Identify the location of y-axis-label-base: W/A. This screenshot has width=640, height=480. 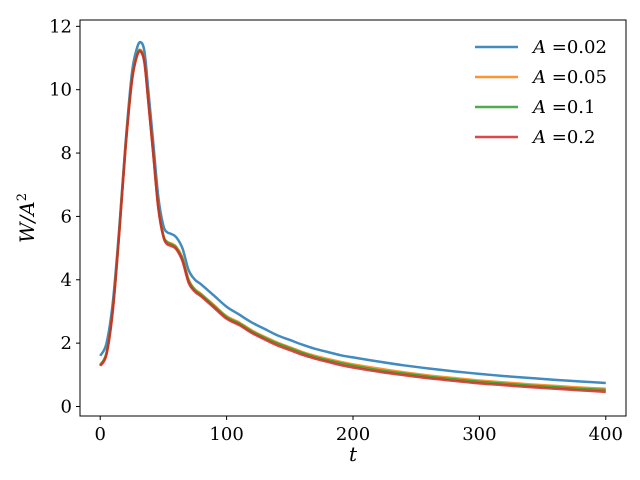
(27, 222).